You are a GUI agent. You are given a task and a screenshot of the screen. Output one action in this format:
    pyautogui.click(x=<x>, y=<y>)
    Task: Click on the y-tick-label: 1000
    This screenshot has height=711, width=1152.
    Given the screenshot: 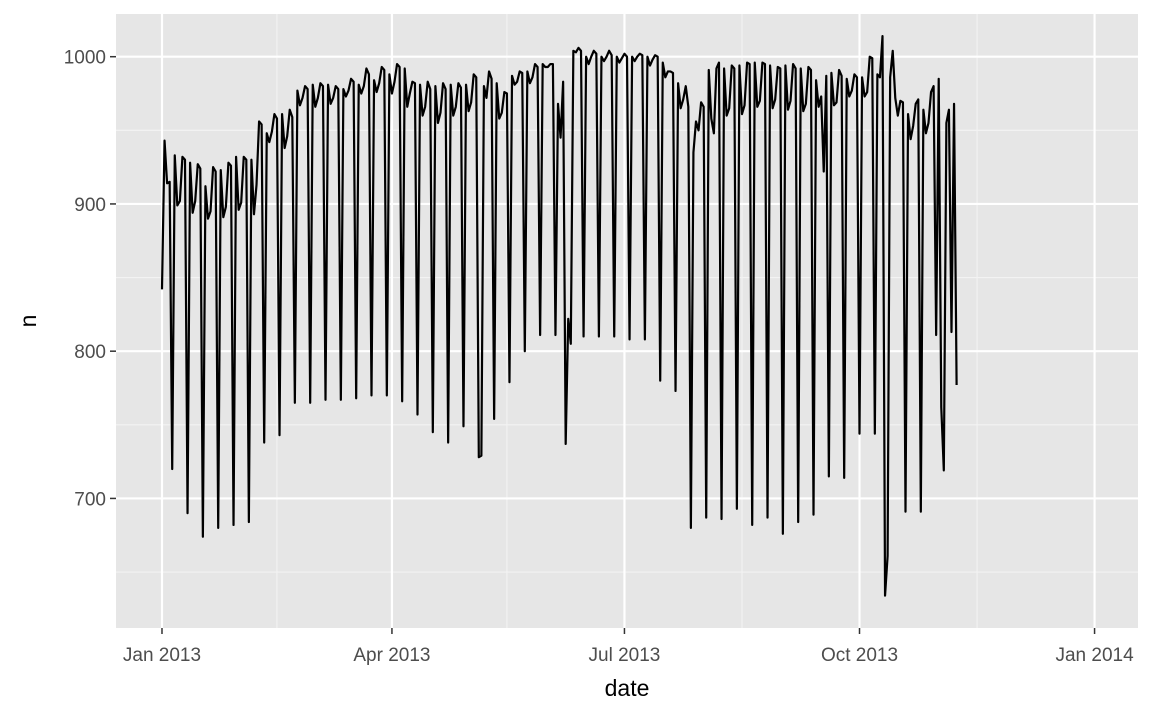 What is the action you would take?
    pyautogui.click(x=85, y=58)
    